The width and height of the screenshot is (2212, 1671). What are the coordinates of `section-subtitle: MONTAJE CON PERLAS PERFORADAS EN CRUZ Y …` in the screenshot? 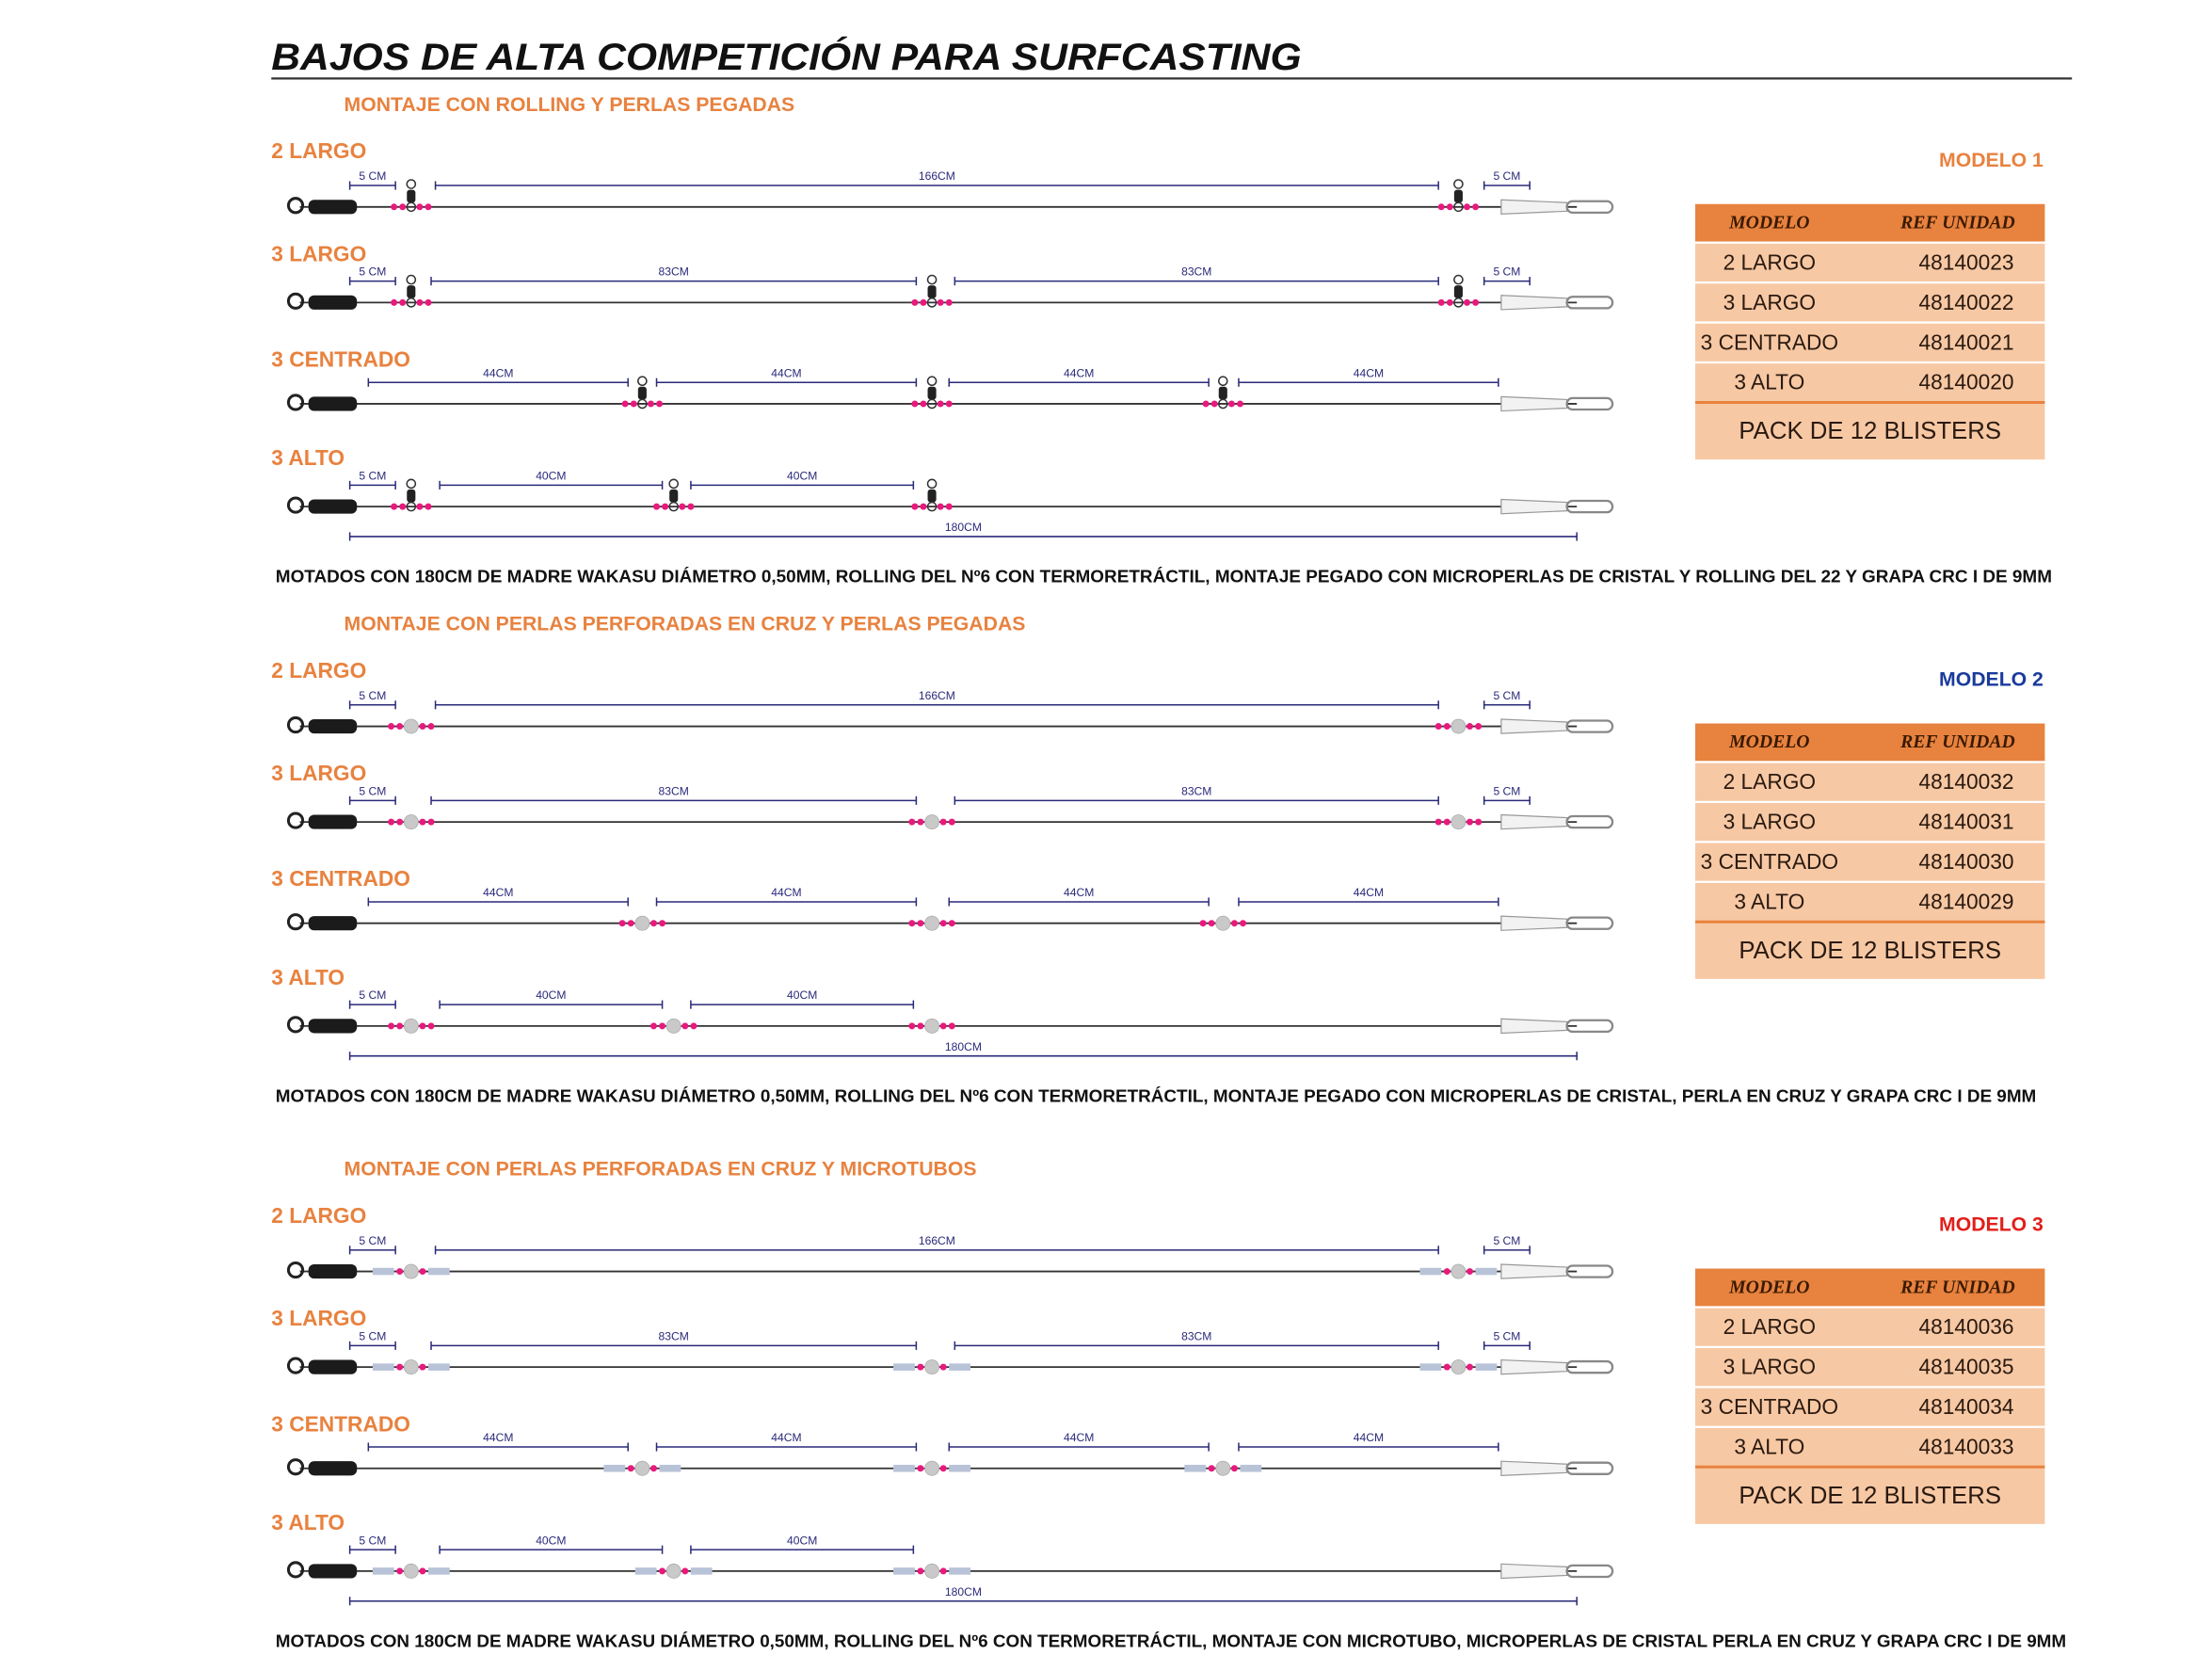 It's located at (661, 1170).